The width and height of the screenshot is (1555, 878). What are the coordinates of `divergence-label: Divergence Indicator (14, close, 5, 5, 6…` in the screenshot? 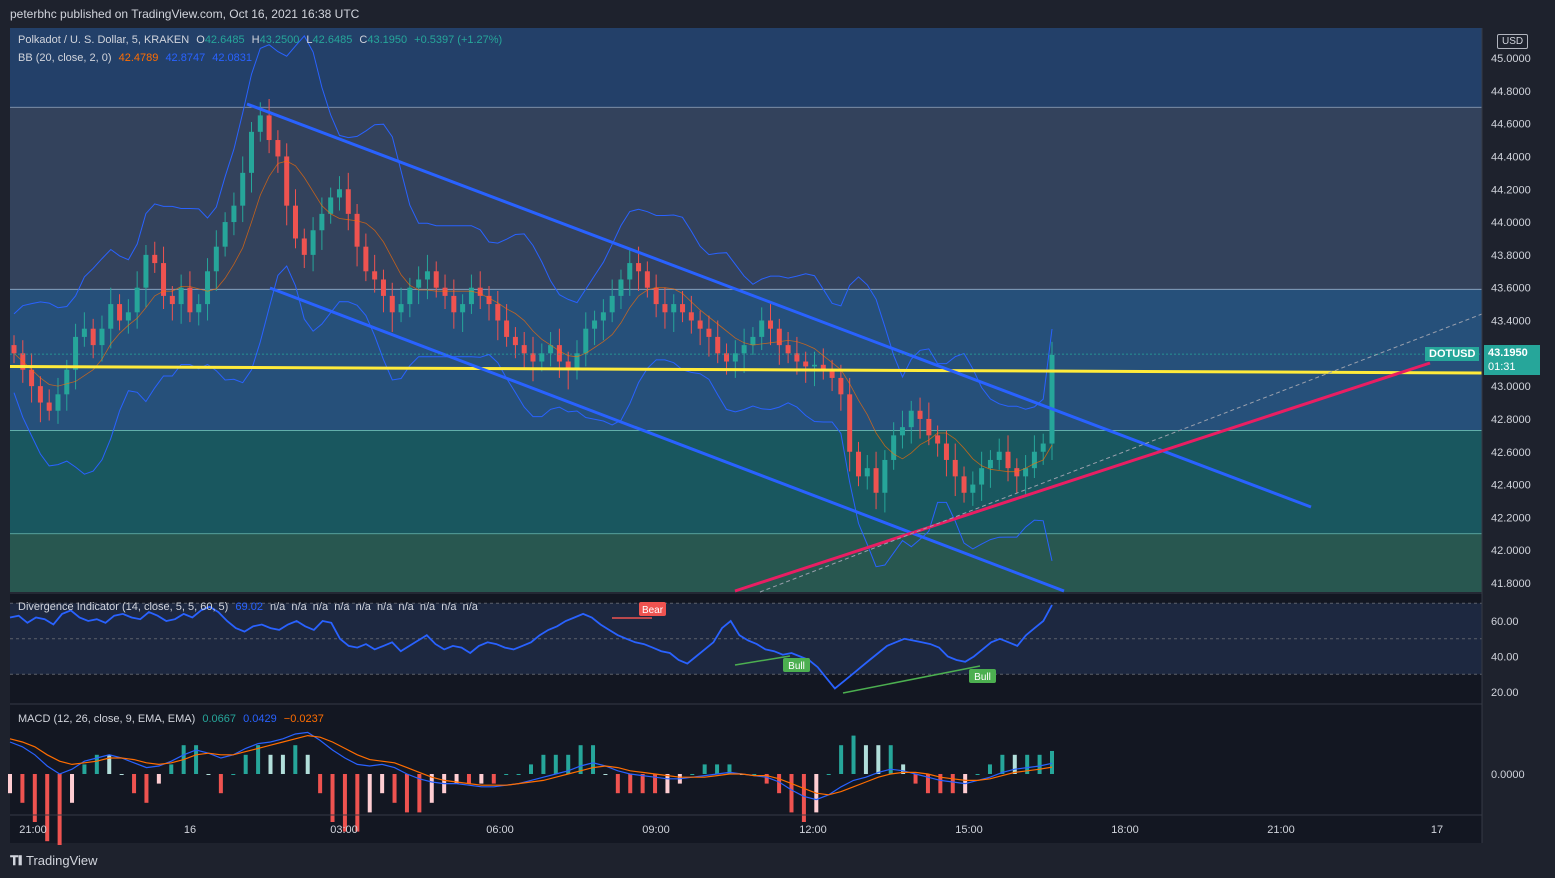 It's located at (123, 607).